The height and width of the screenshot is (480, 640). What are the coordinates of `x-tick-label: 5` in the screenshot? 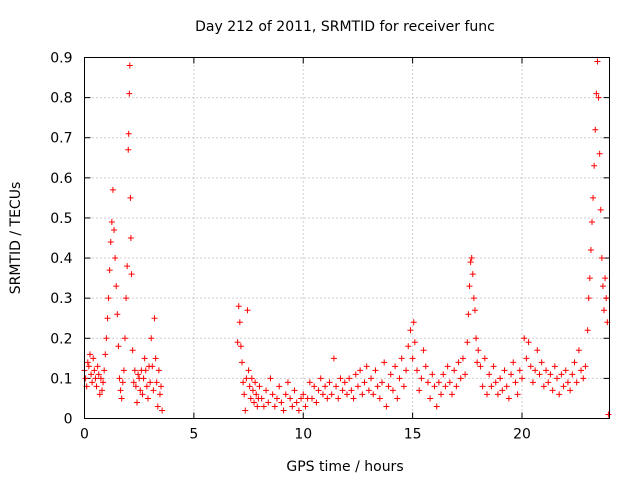 It's located at (193, 435).